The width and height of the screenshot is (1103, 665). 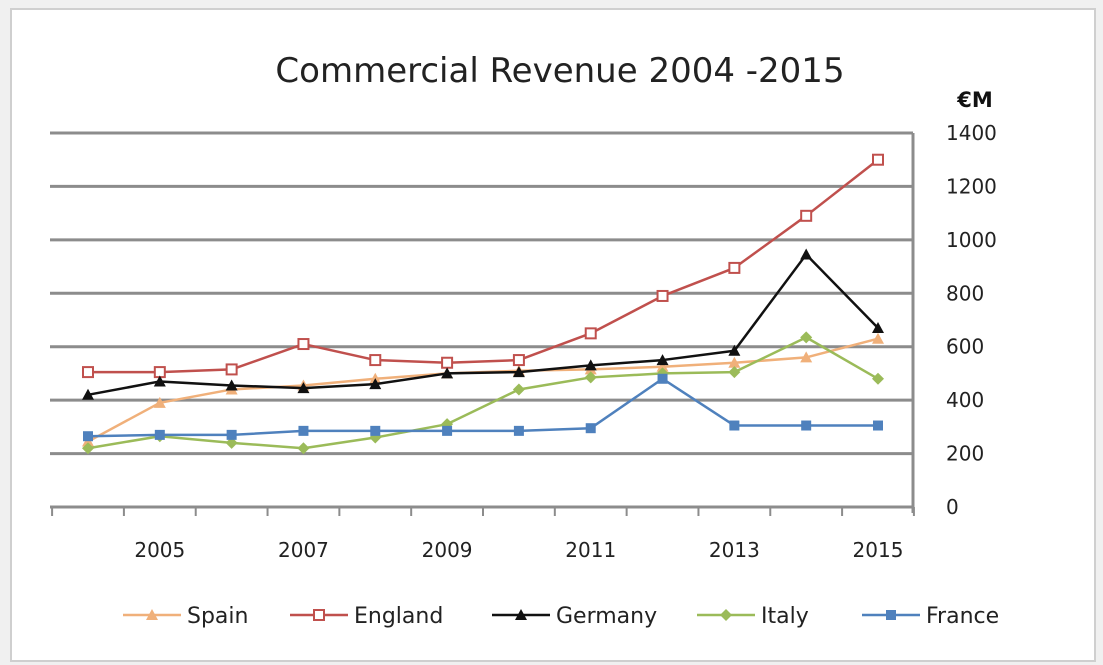 What do you see at coordinates (891, 615) in the screenshot?
I see `legend-marker-france` at bounding box center [891, 615].